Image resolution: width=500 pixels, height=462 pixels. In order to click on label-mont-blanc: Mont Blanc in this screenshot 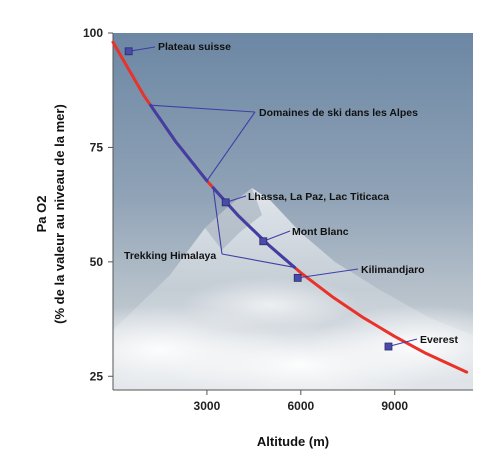, I will do `click(320, 232)`.